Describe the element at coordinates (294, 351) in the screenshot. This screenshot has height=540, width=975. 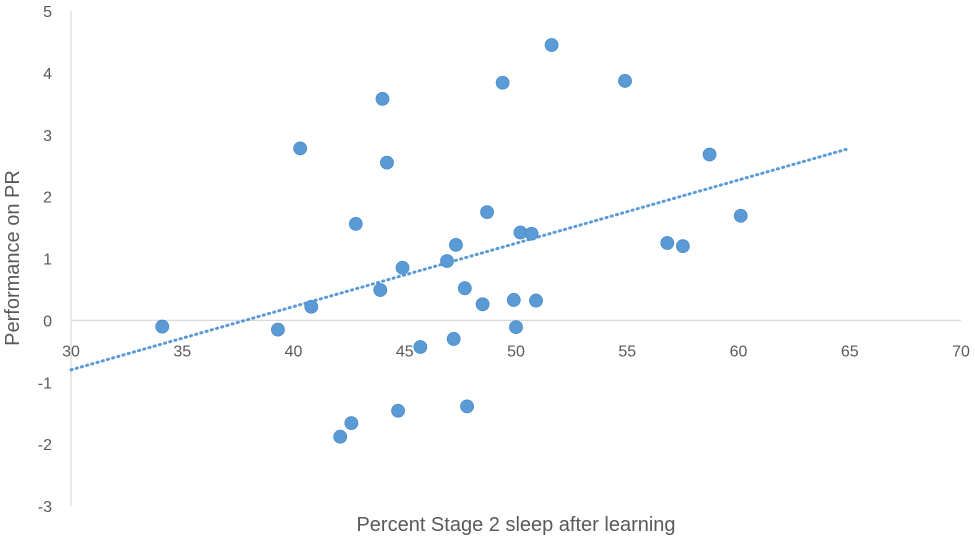
I see `x-tick-label: 40` at that location.